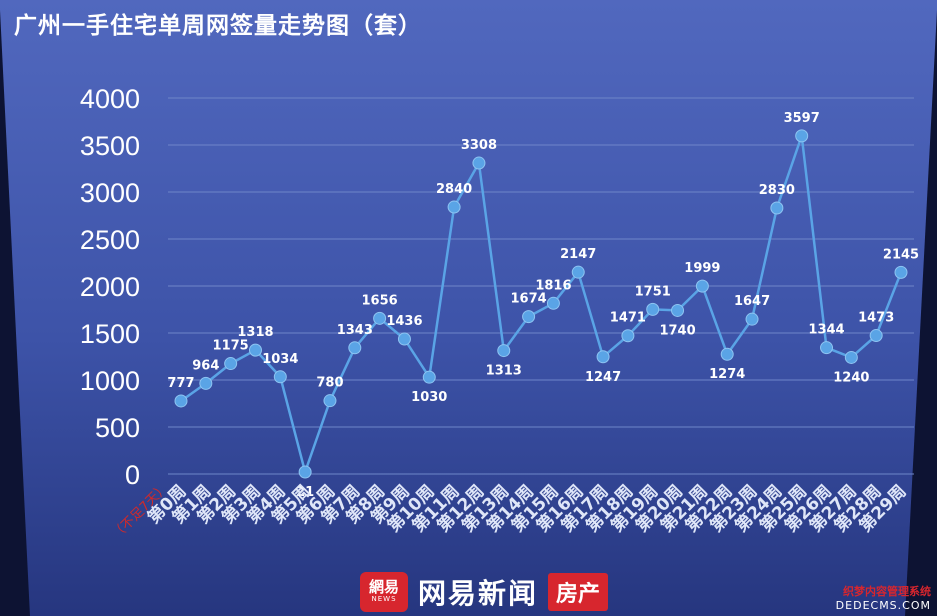 This screenshot has height=616, width=937. I want to click on y-tick-label: 2000, so click(110, 287).